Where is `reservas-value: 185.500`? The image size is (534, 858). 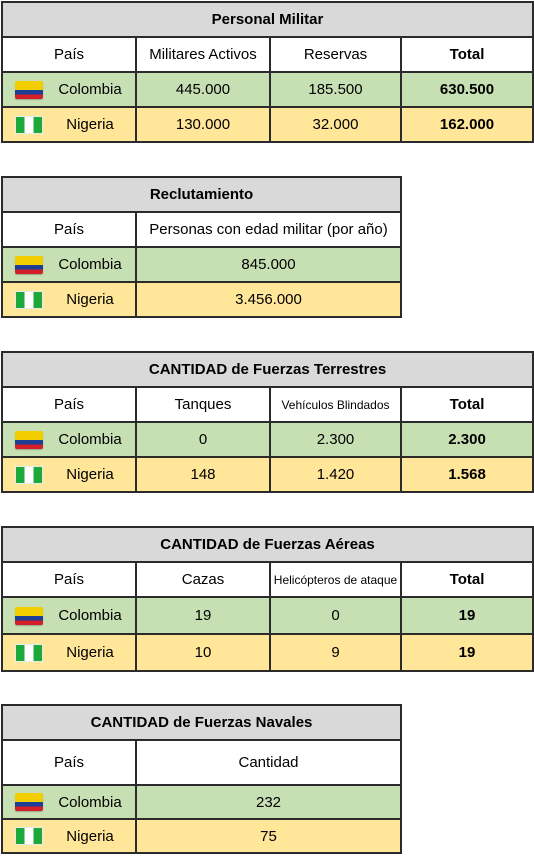
reservas-value: 185.500 is located at coordinates (335, 89).